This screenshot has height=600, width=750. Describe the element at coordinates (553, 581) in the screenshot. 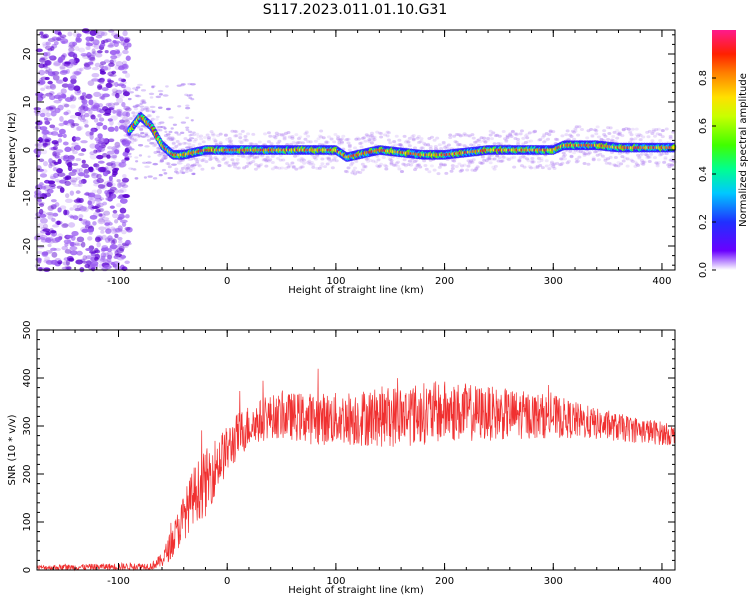

I see `x-tick-label: 300` at that location.